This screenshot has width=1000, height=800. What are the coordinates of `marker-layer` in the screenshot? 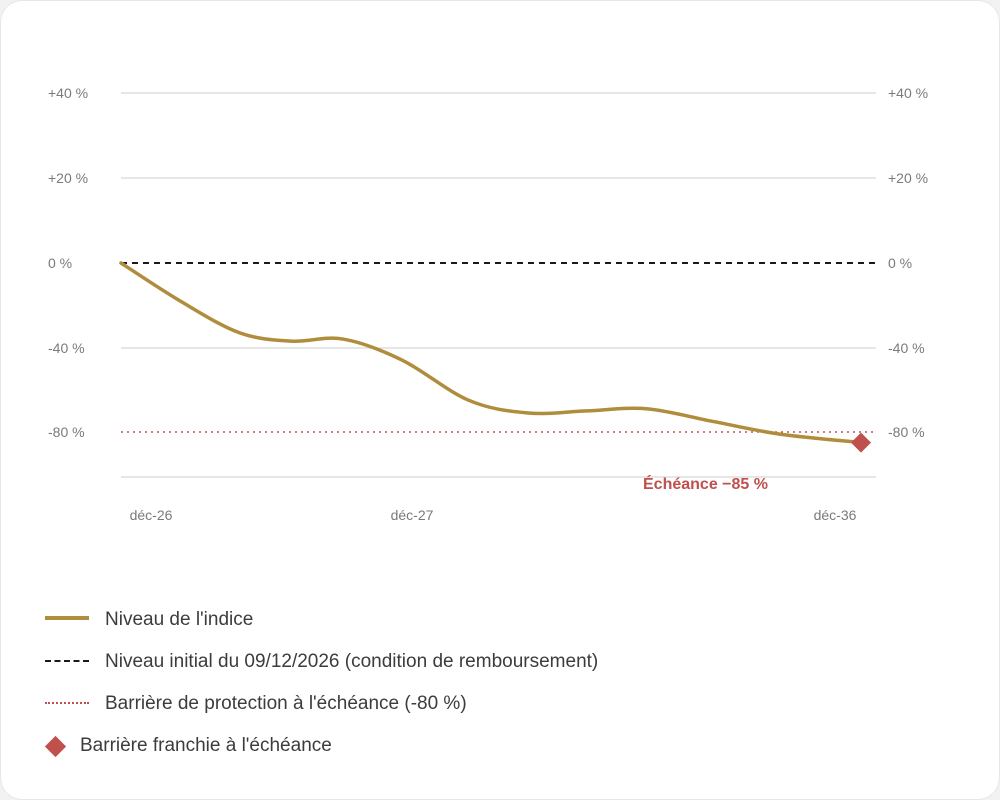 It's located at (861, 442).